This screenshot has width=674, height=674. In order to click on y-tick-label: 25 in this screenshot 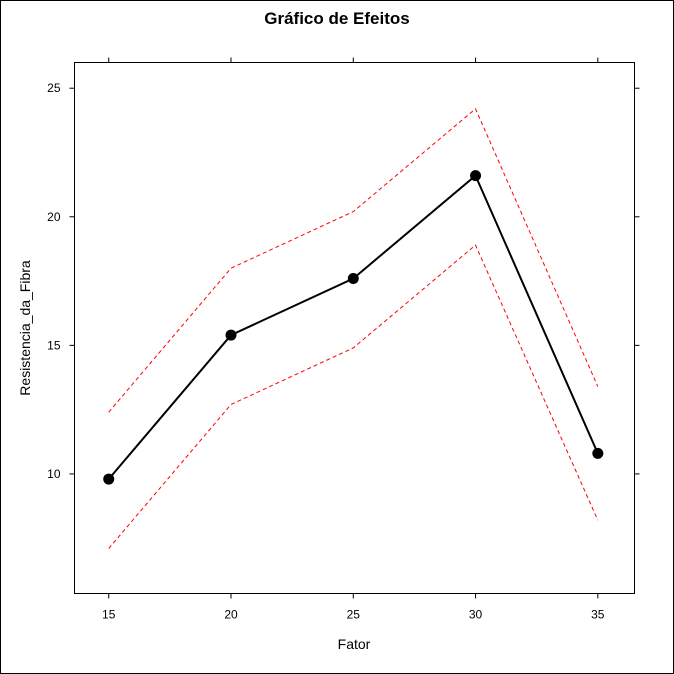, I will do `click(54, 88)`.